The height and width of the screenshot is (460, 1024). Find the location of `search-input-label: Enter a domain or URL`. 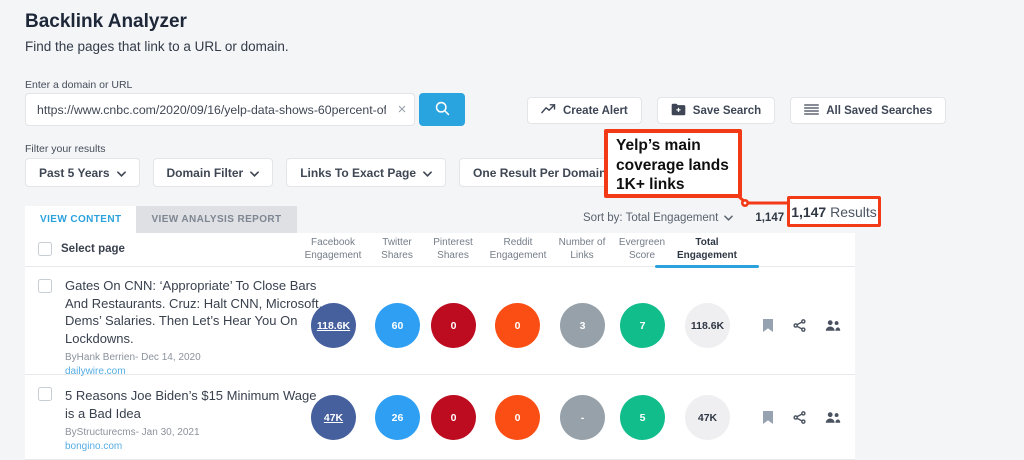

search-input-label: Enter a domain or URL is located at coordinates (79, 85).